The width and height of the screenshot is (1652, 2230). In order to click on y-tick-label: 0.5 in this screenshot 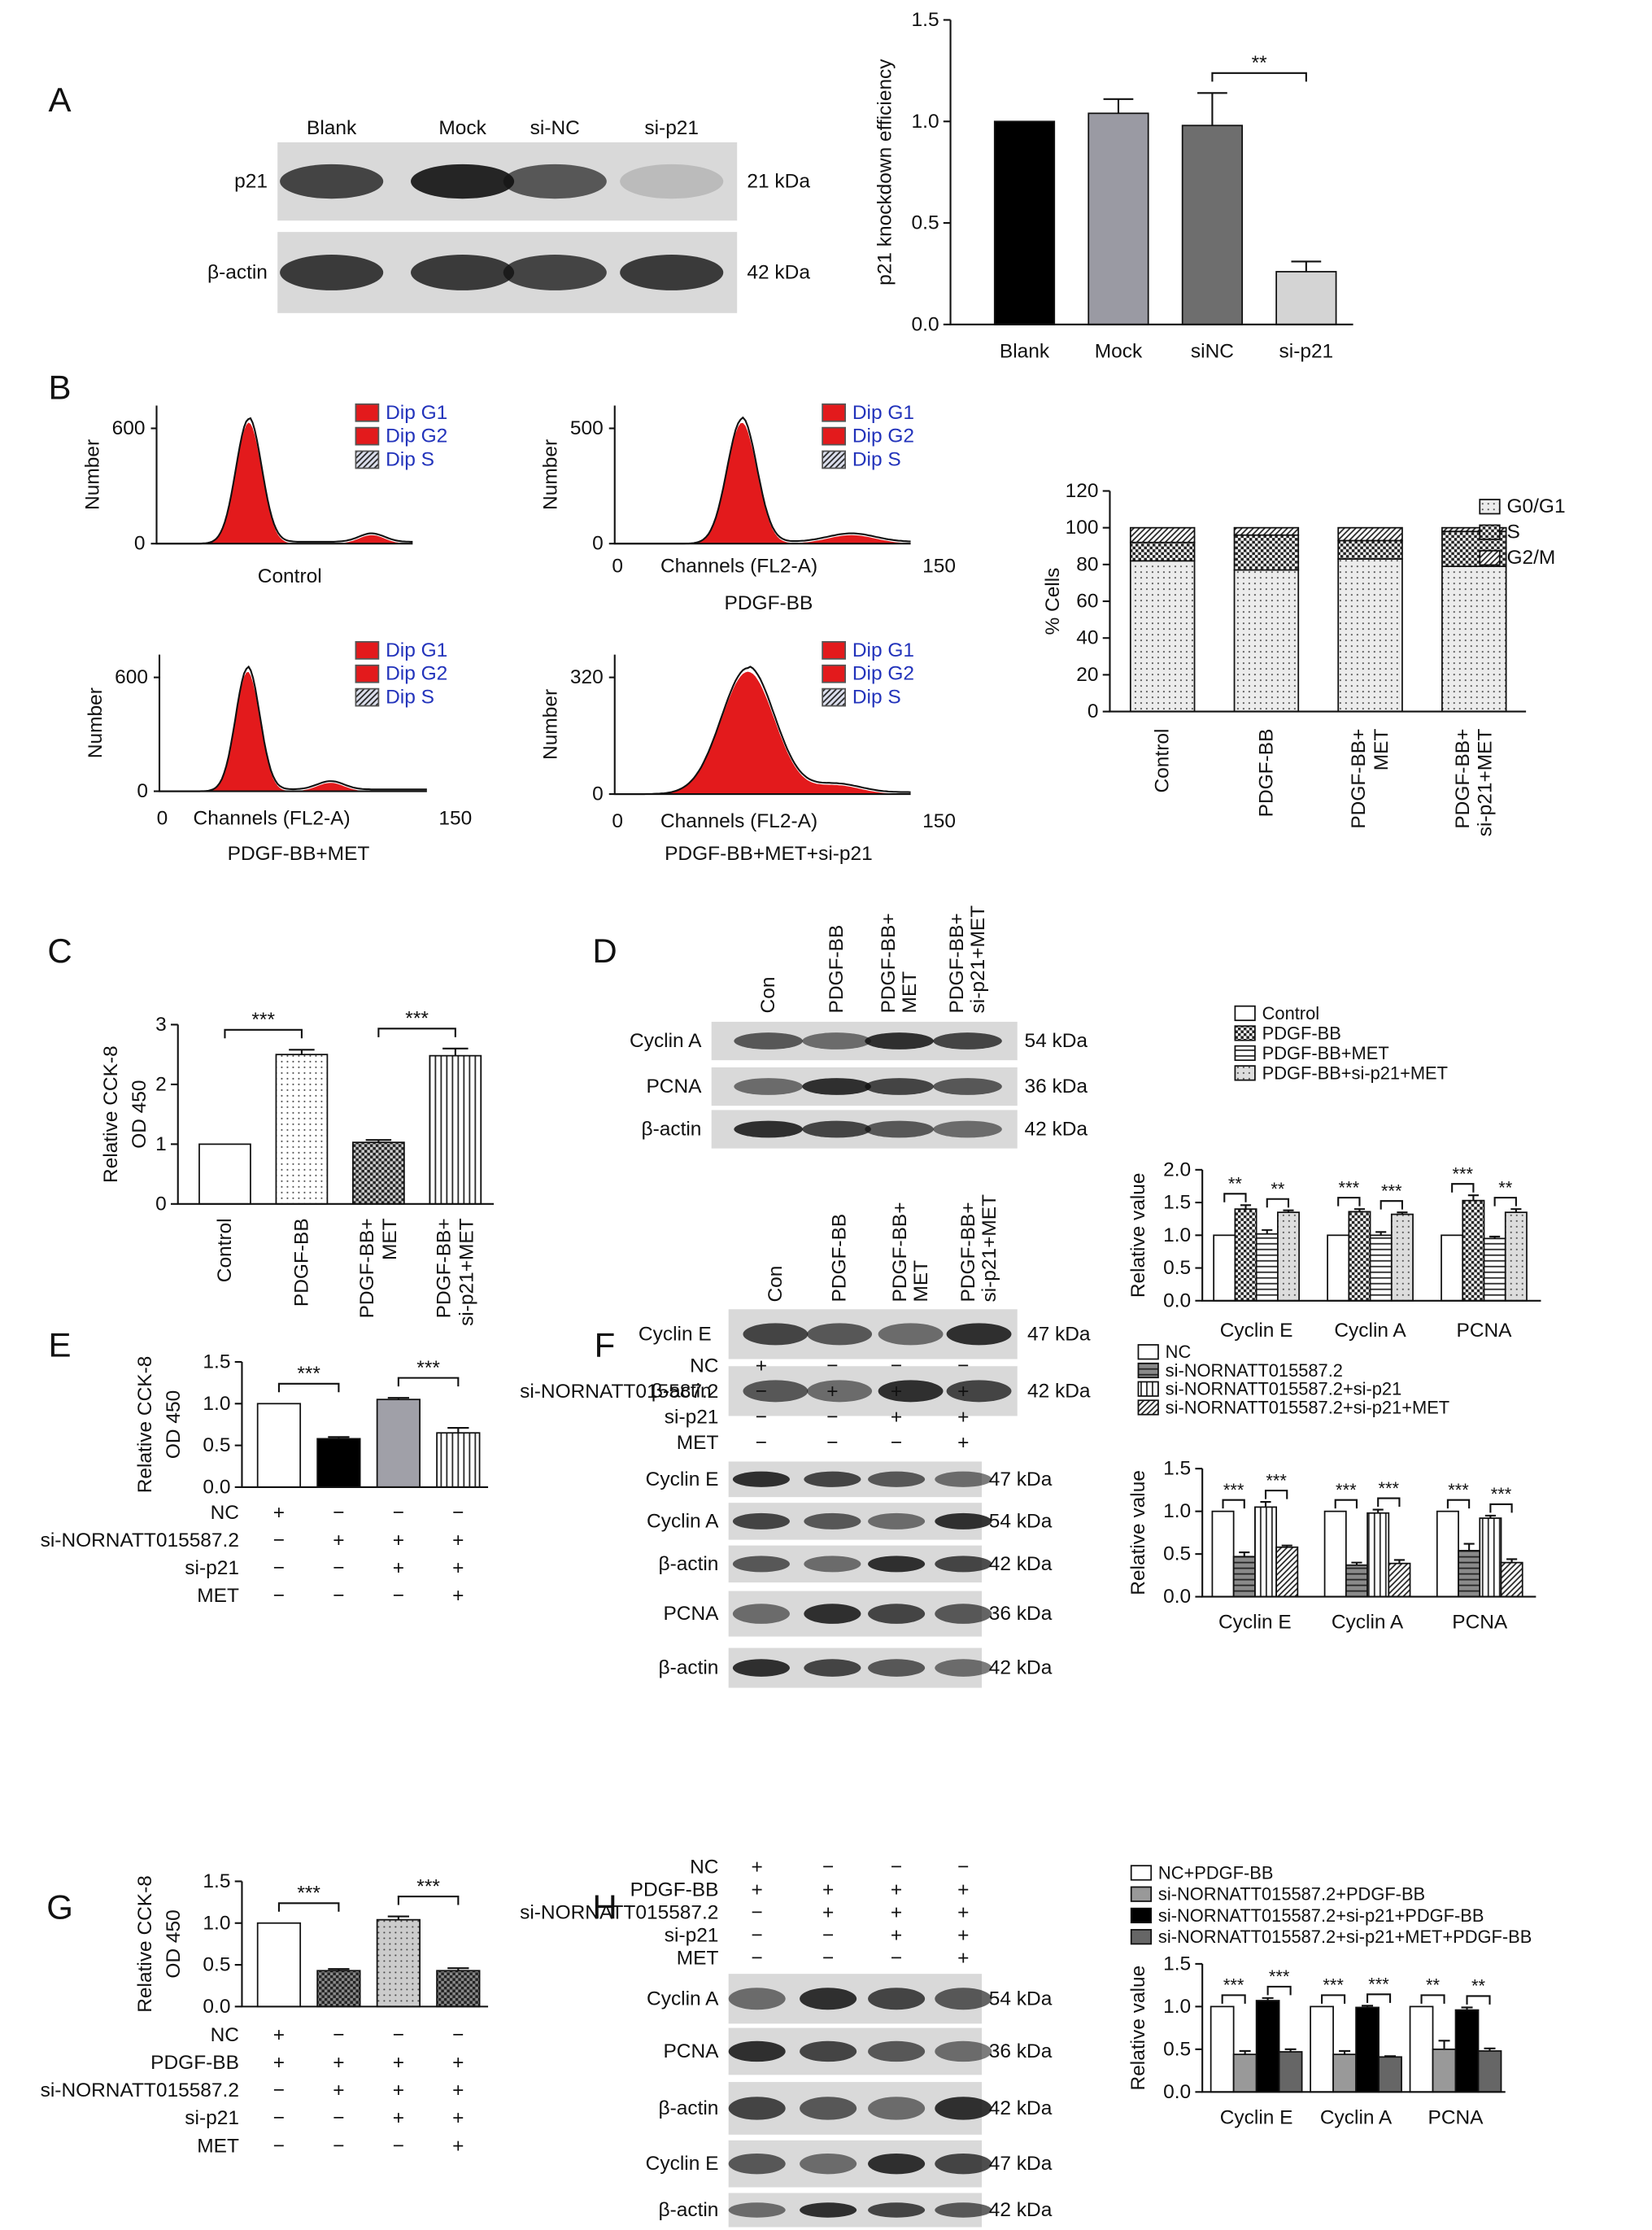, I will do `click(1177, 1268)`.